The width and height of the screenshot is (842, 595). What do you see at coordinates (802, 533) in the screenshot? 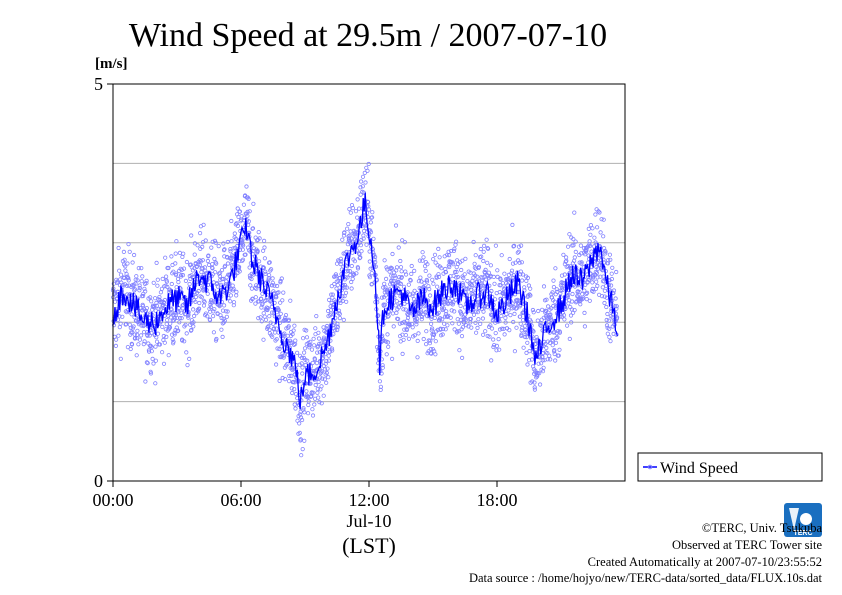
I see `logo-text: TERC` at bounding box center [802, 533].